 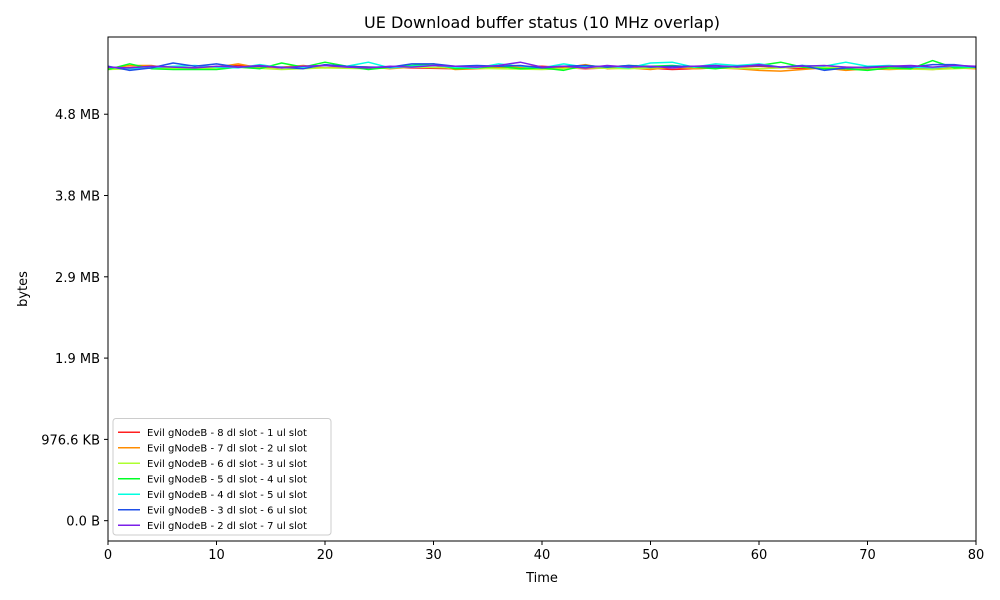 What do you see at coordinates (650, 555) in the screenshot?
I see `x-tick-label: 50` at bounding box center [650, 555].